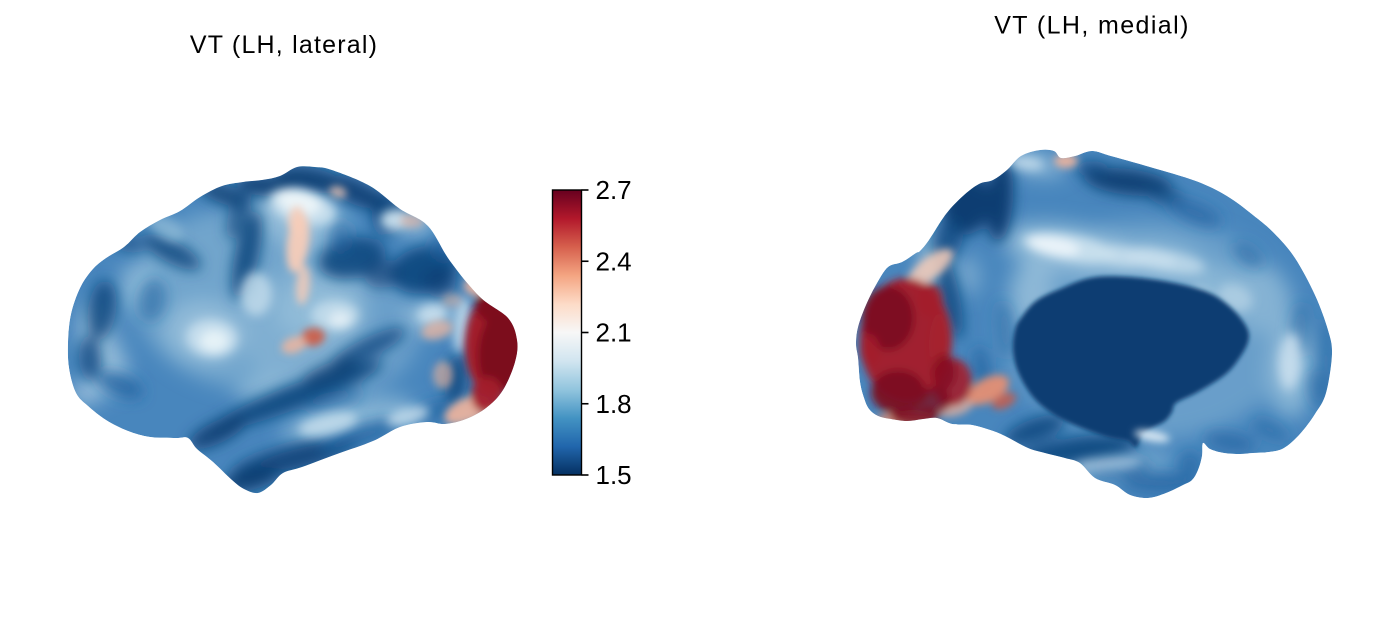 The image size is (1396, 639). Describe the element at coordinates (614, 475) in the screenshot. I see `svg-text: 1.5` at that location.